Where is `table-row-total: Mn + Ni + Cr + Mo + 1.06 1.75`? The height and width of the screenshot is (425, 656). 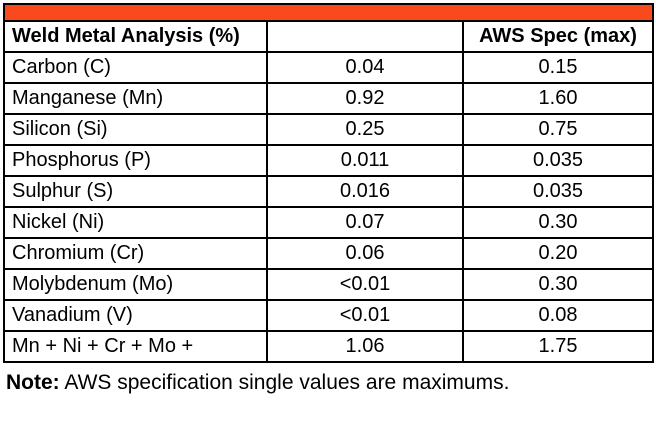
table-row-total: Mn + Ni + Cr + Mo + 1.06 1.75 is located at coordinates (329, 346).